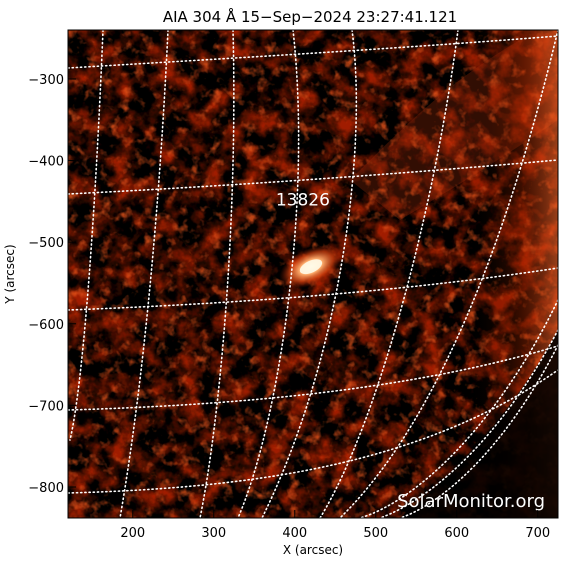  Describe the element at coordinates (335, 525) in the screenshot. I see `x-axis: 200 300 400 500 600 700` at that location.